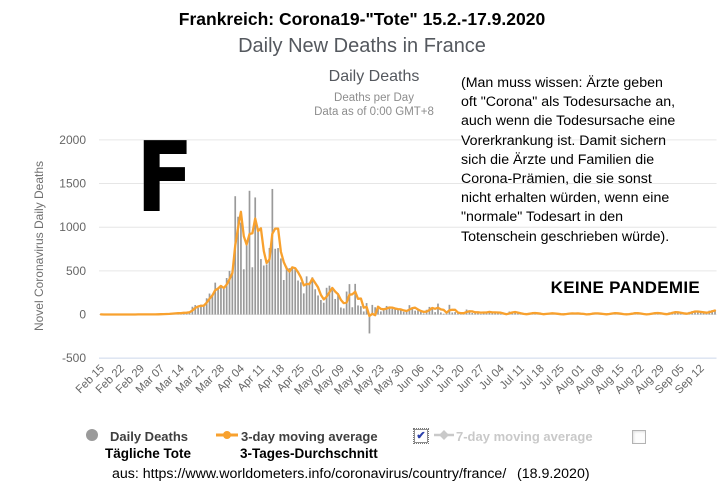 The image size is (724, 496). I want to click on y-axis-title: Novel Coronavirus Daily Deaths, so click(39, 246).